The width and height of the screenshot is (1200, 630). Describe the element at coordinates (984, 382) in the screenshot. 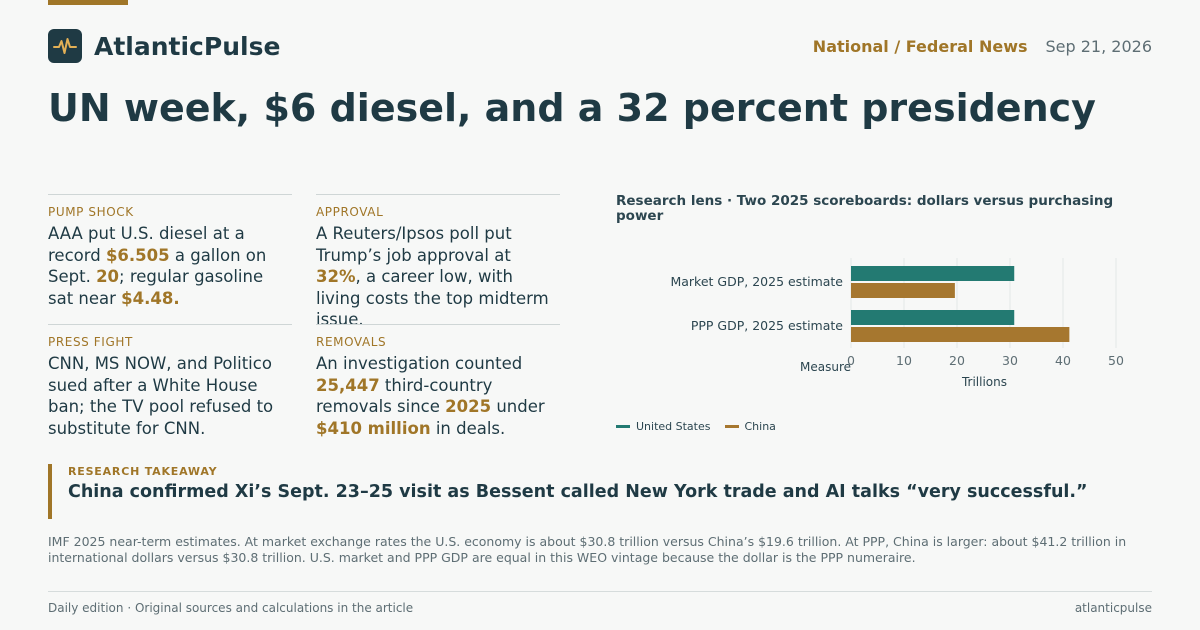

I see `x-axis-label: Trillions` at that location.